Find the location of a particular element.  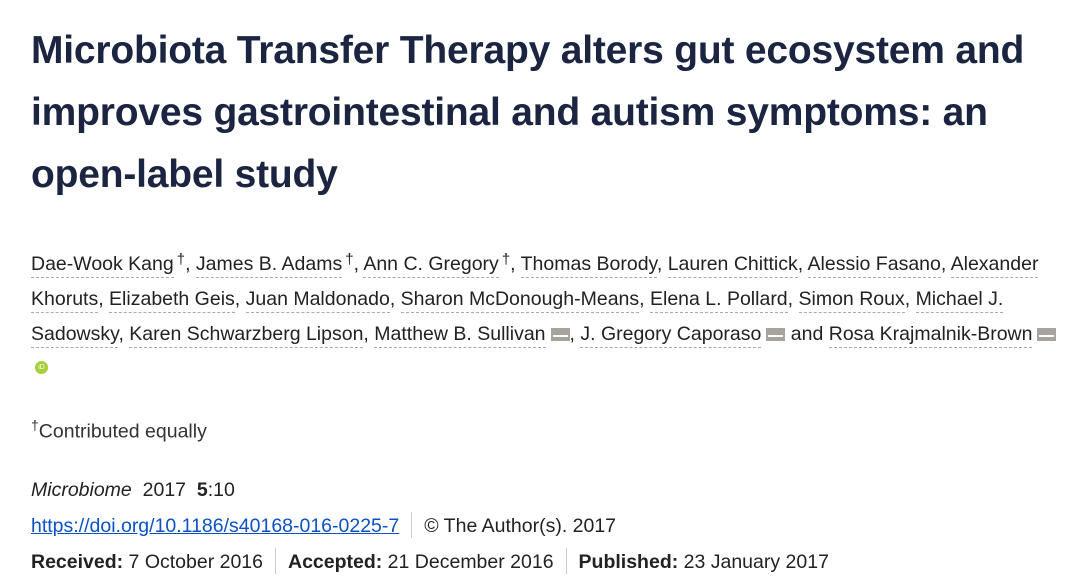

accepted-date: 21 December 2016 is located at coordinates (468, 561).